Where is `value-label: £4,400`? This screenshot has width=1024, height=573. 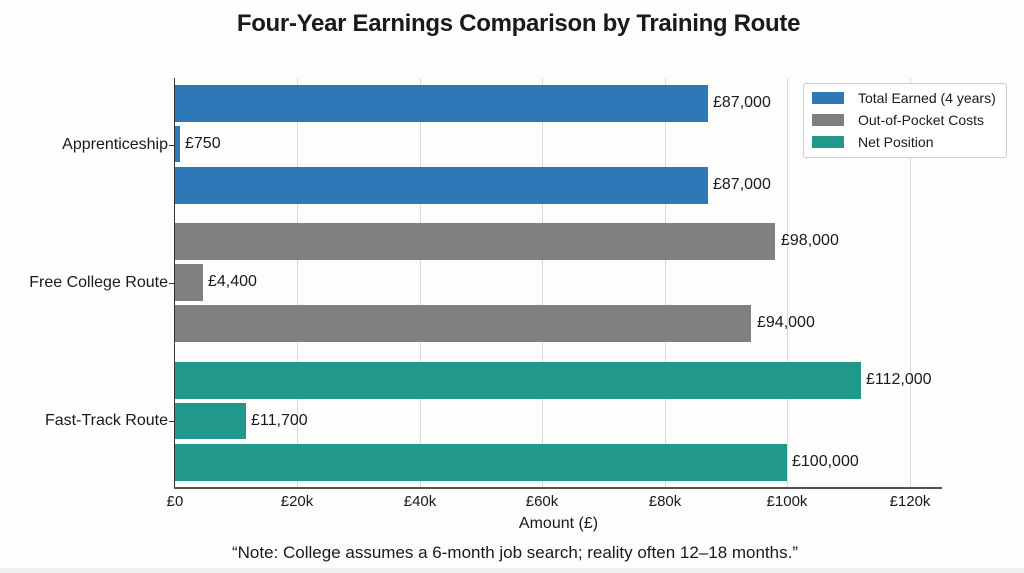
value-label: £4,400 is located at coordinates (232, 281).